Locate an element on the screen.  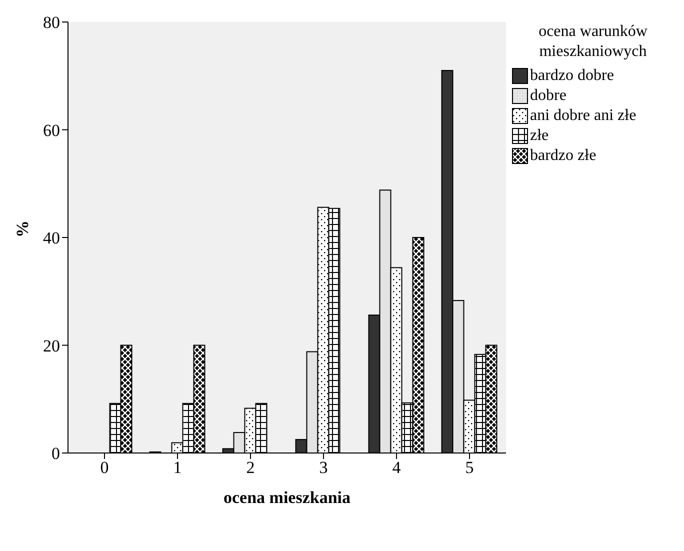
x-tick-label: 1 is located at coordinates (177, 468).